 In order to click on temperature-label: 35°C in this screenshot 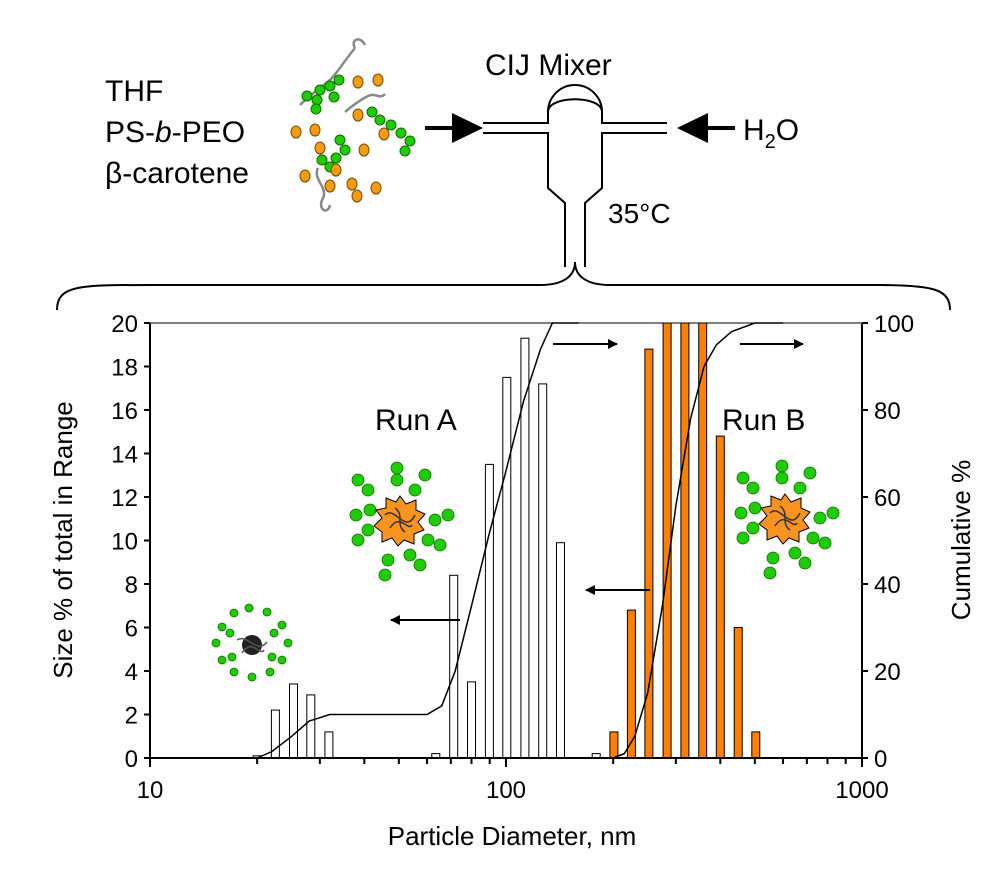, I will do `click(639, 213)`.